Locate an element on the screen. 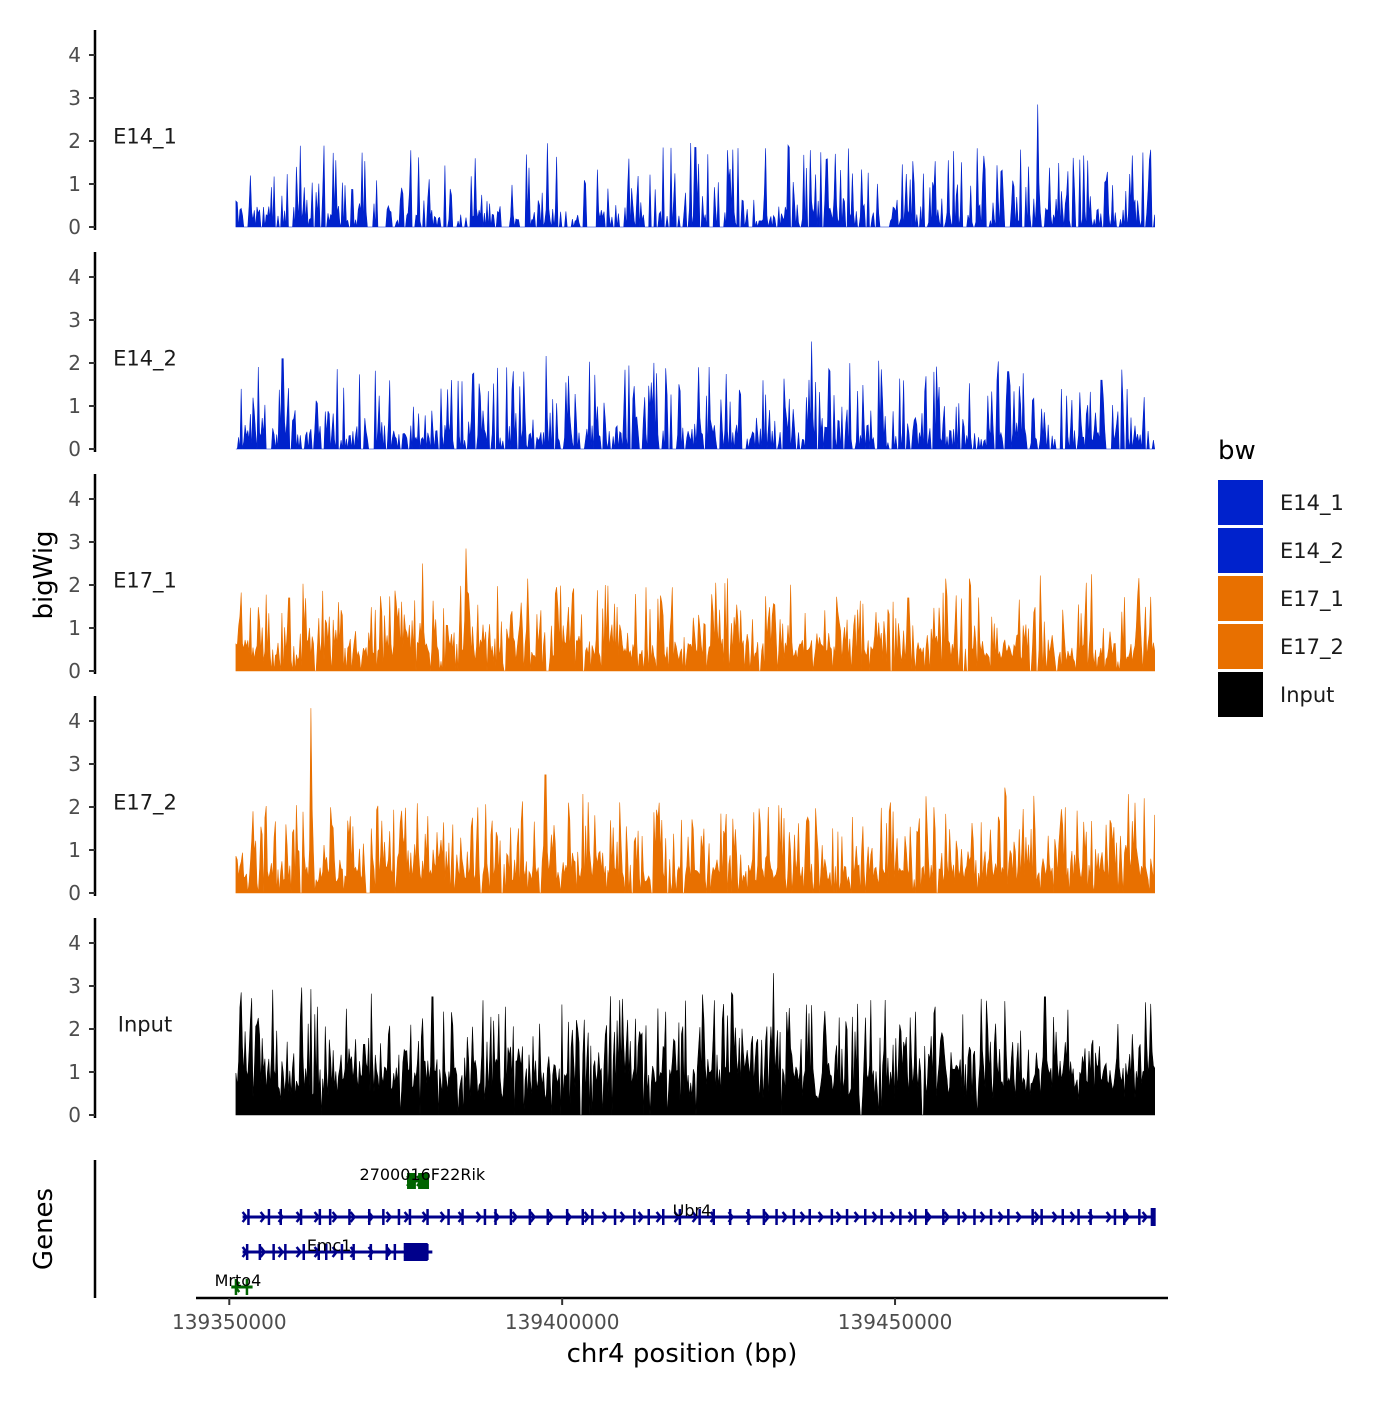 The height and width of the screenshot is (1404, 1400). gene-label-2700016F22Rik: 2700016F22Rik is located at coordinates (423, 1174).